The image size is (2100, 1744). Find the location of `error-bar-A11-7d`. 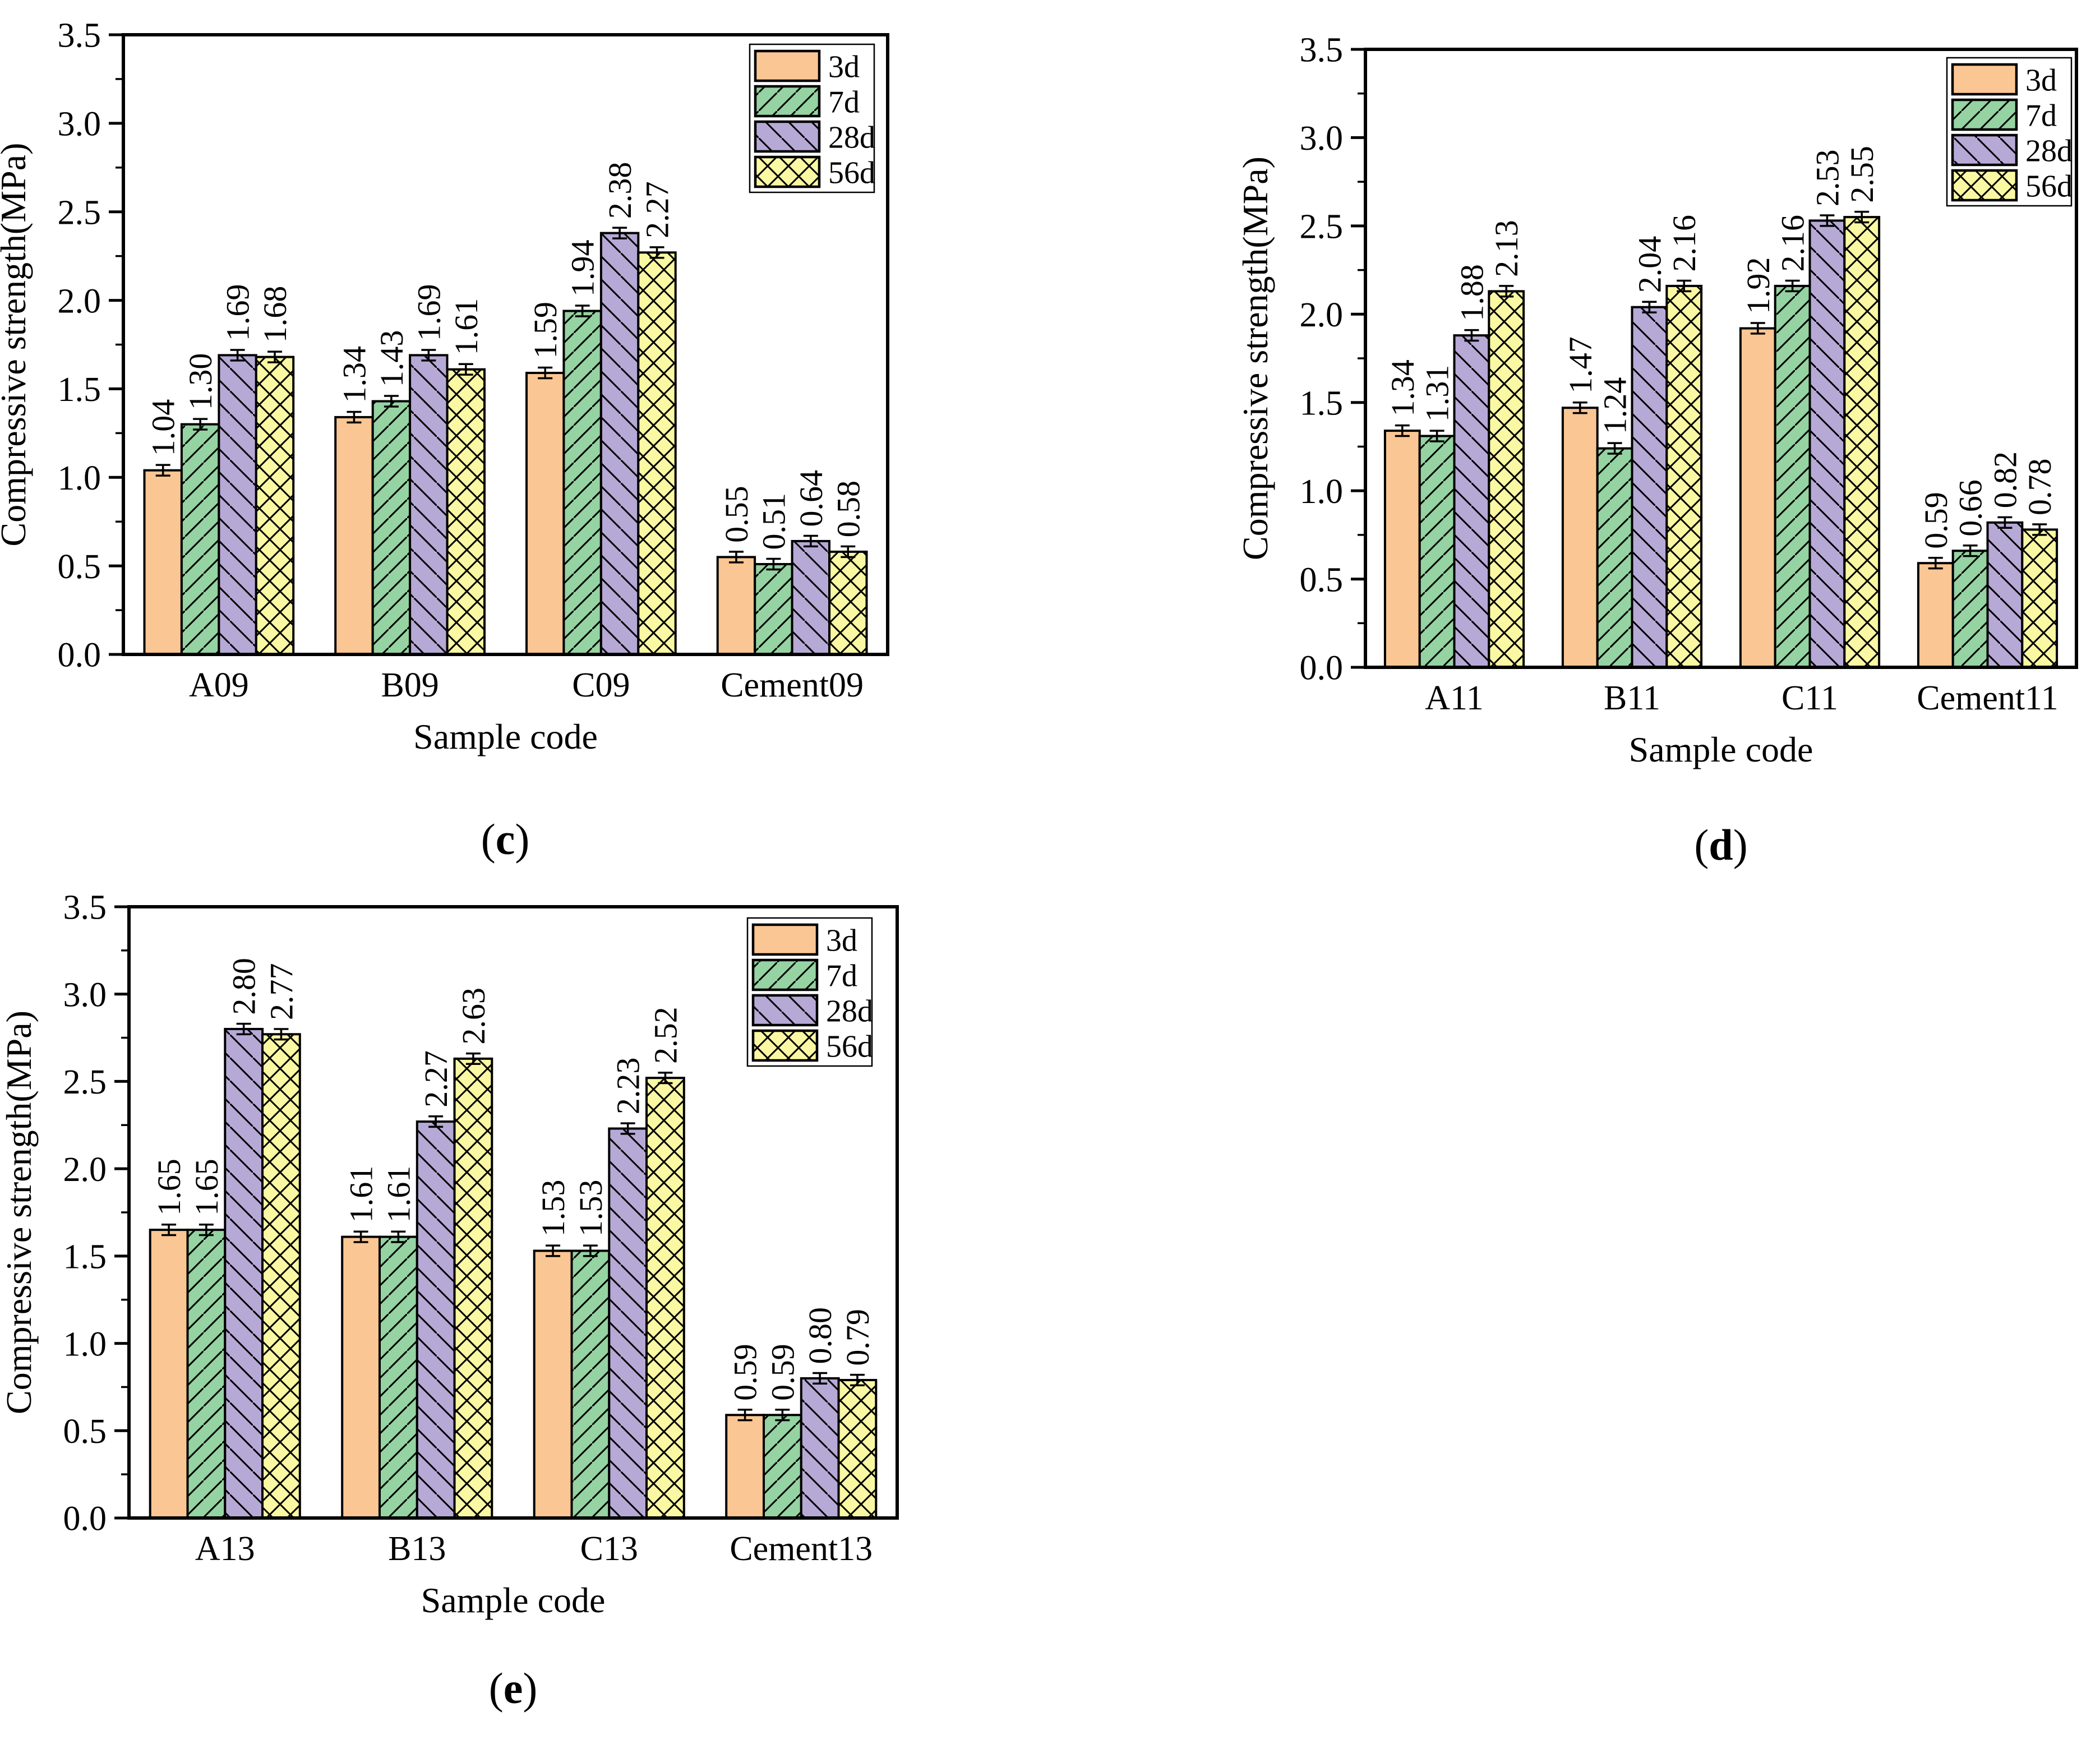

error-bar-A11-7d is located at coordinates (1436, 436).